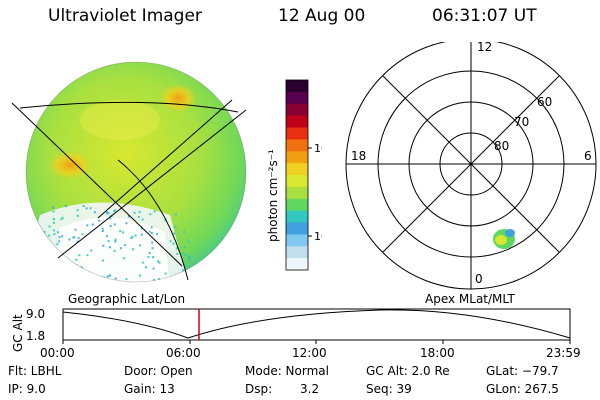  I want to click on time-label: 06:31:07 UT, so click(484, 16).